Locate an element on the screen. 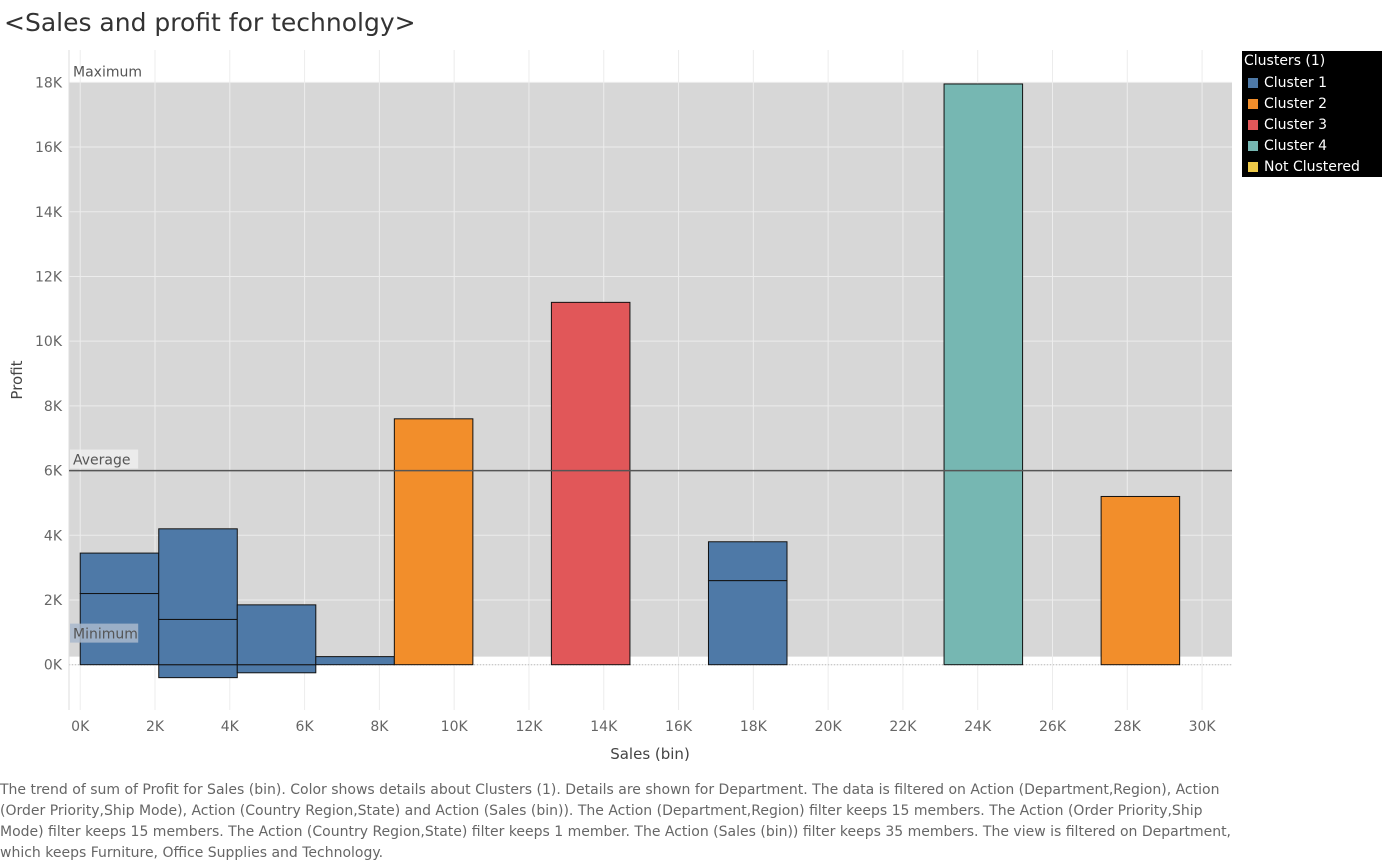 This screenshot has height=864, width=1382. reference-label: Average is located at coordinates (102, 461).